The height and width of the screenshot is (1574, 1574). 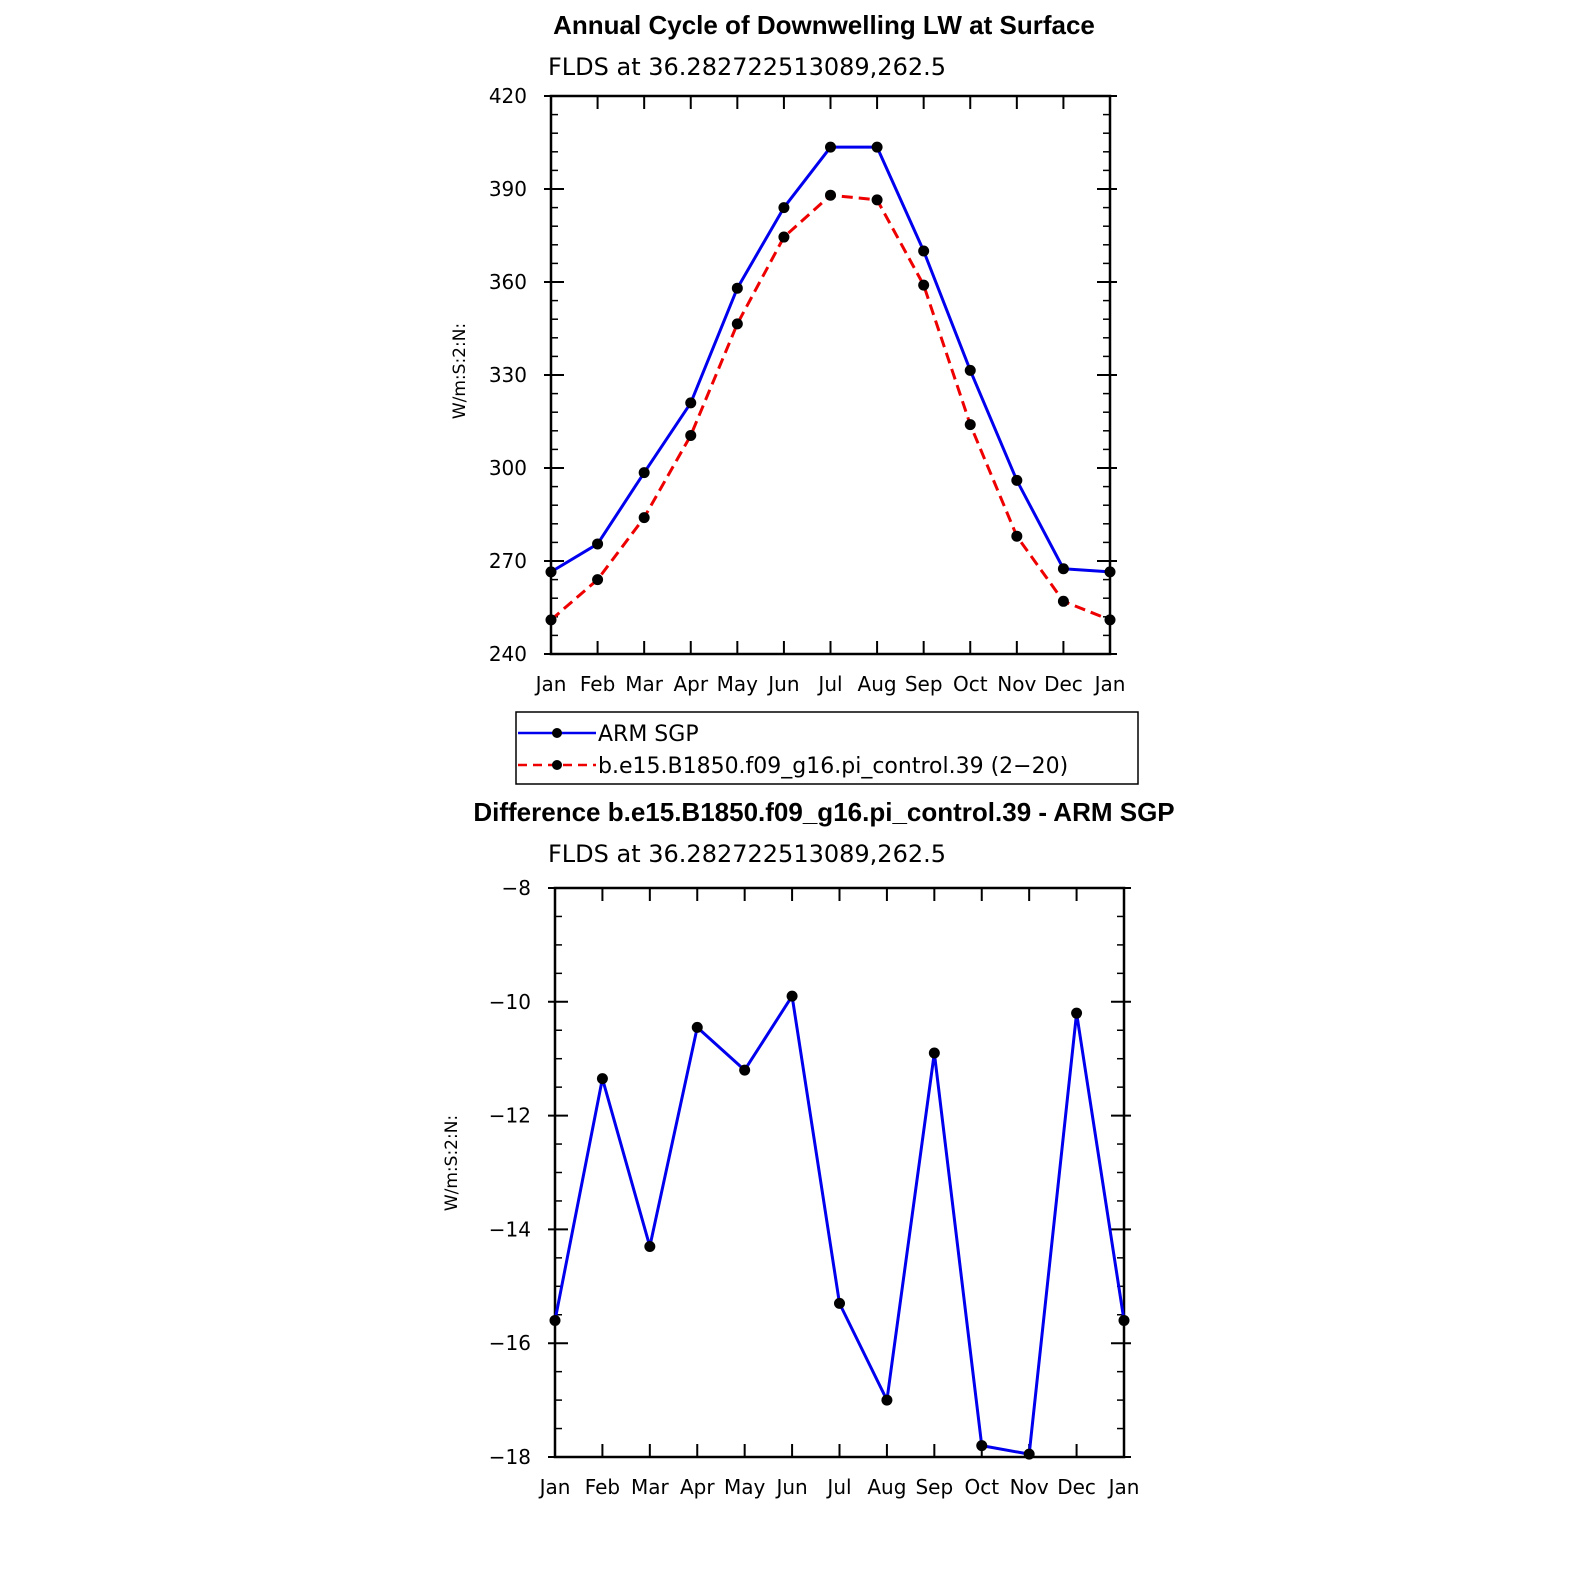 What do you see at coordinates (510, 1002) in the screenshot?
I see `y-tick-label: −10` at bounding box center [510, 1002].